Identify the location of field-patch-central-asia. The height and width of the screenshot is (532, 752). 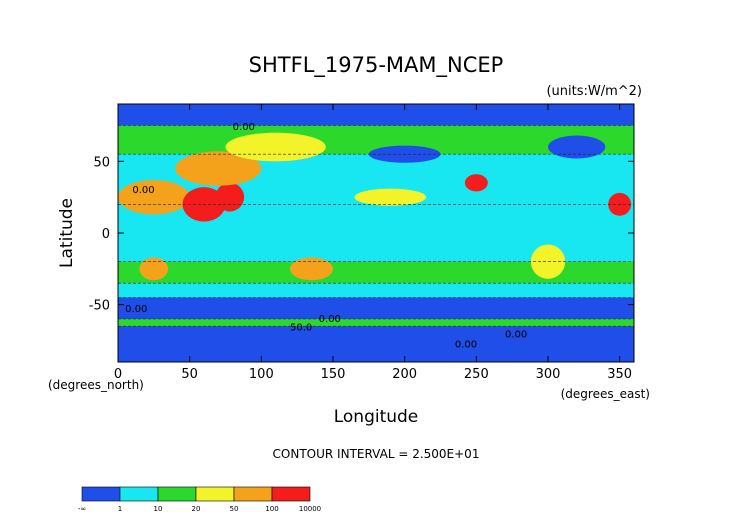
(218, 168).